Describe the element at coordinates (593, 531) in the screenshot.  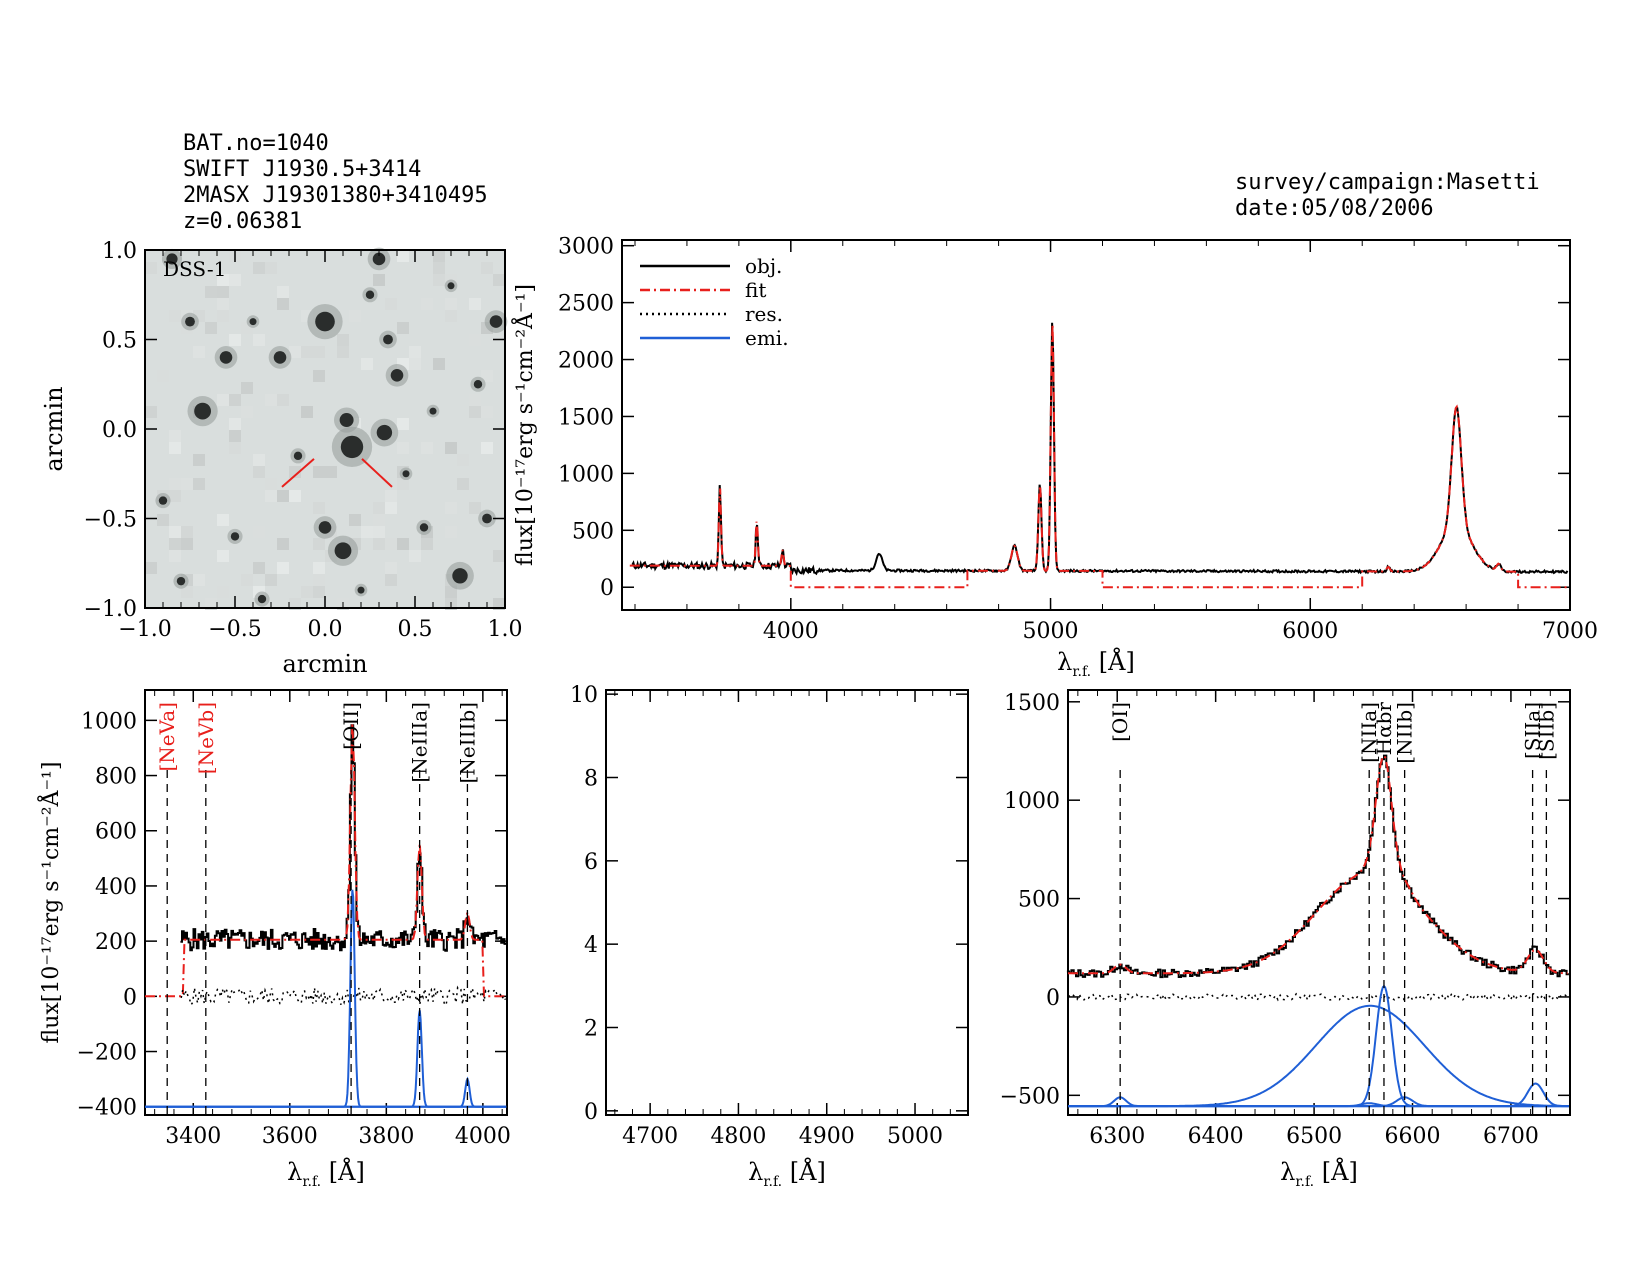
I see `full-ytick-label: 500` at that location.